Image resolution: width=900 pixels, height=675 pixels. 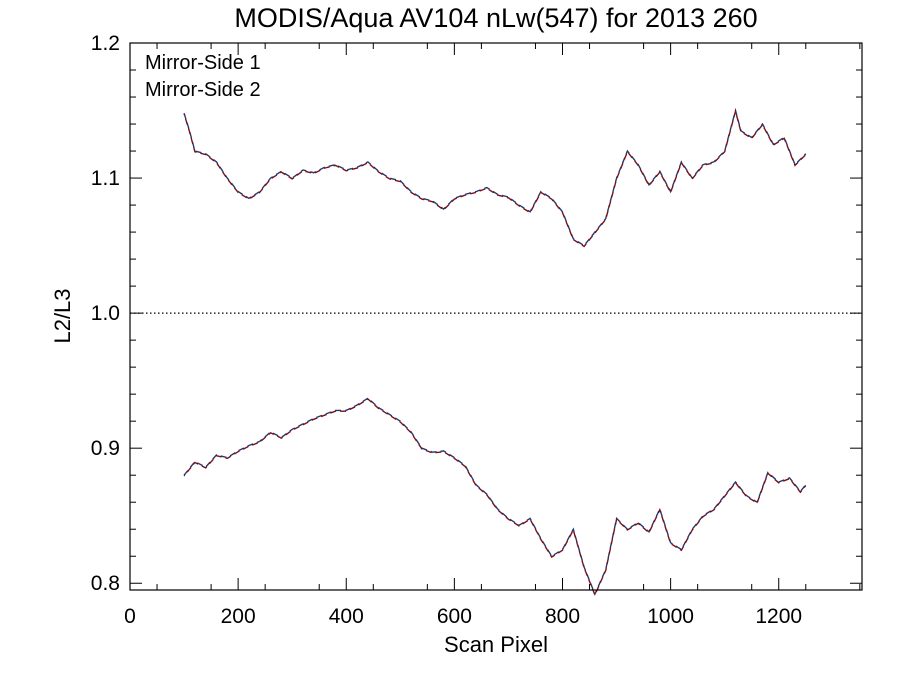 I want to click on x-tick-label: 0, so click(x=130, y=616).